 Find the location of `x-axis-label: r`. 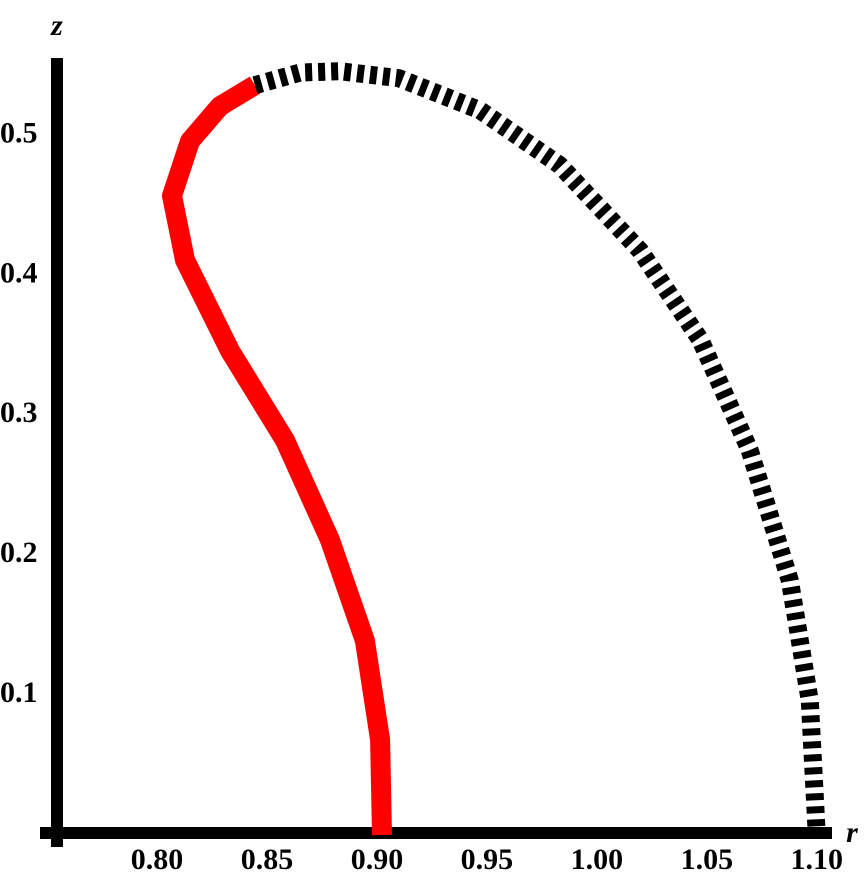

x-axis-label: r is located at coordinates (852, 832).